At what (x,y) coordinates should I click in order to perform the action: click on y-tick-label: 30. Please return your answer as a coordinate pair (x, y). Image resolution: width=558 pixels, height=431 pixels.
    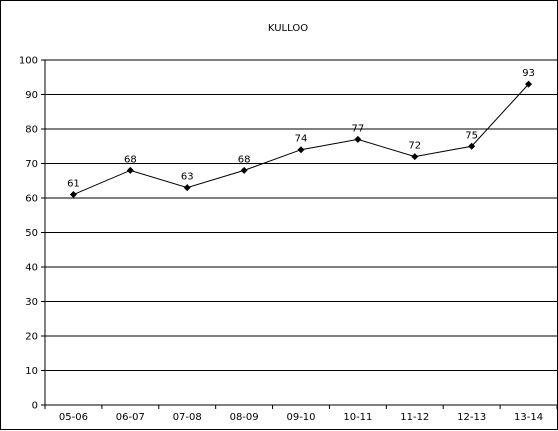
    Looking at the image, I should click on (31, 302).